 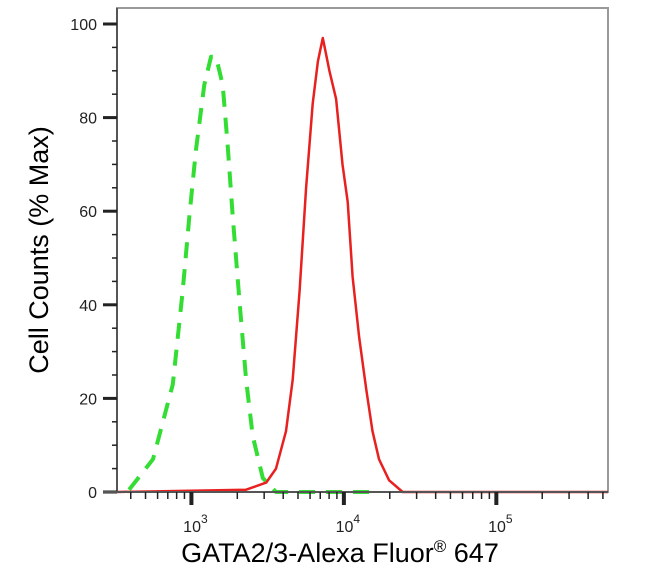 What do you see at coordinates (92, 493) in the screenshot?
I see `y-tick-label: 0` at bounding box center [92, 493].